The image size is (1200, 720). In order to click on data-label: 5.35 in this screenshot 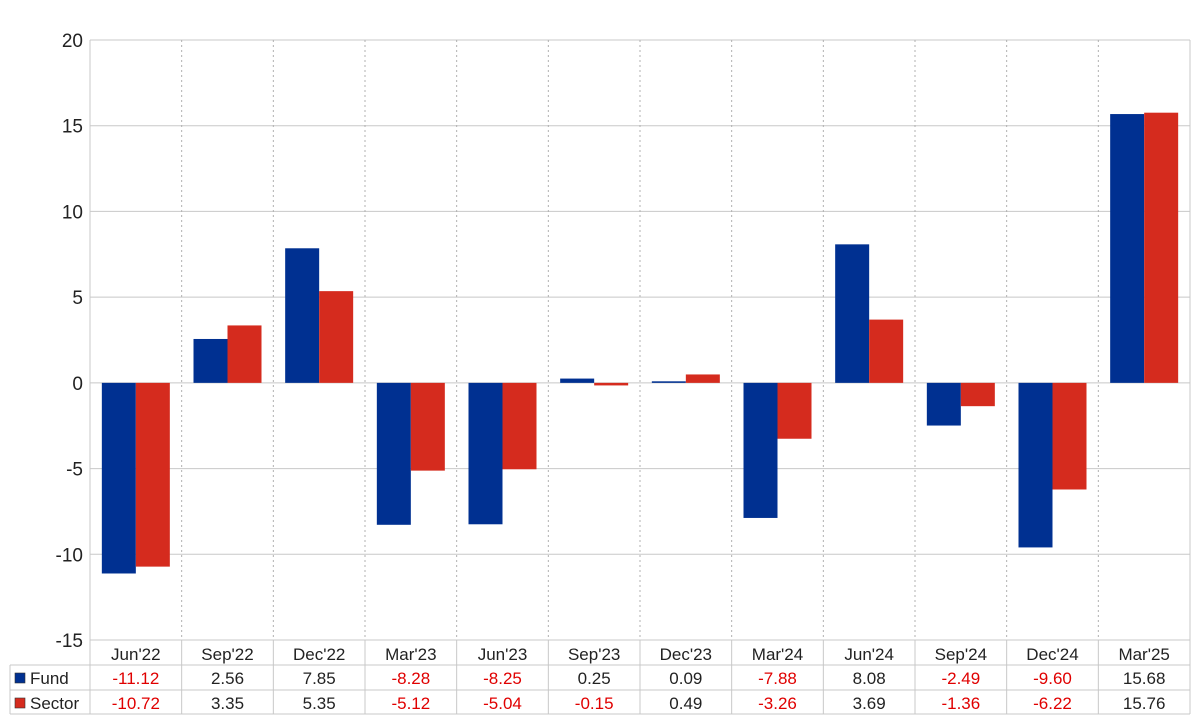, I will do `click(319, 703)`.